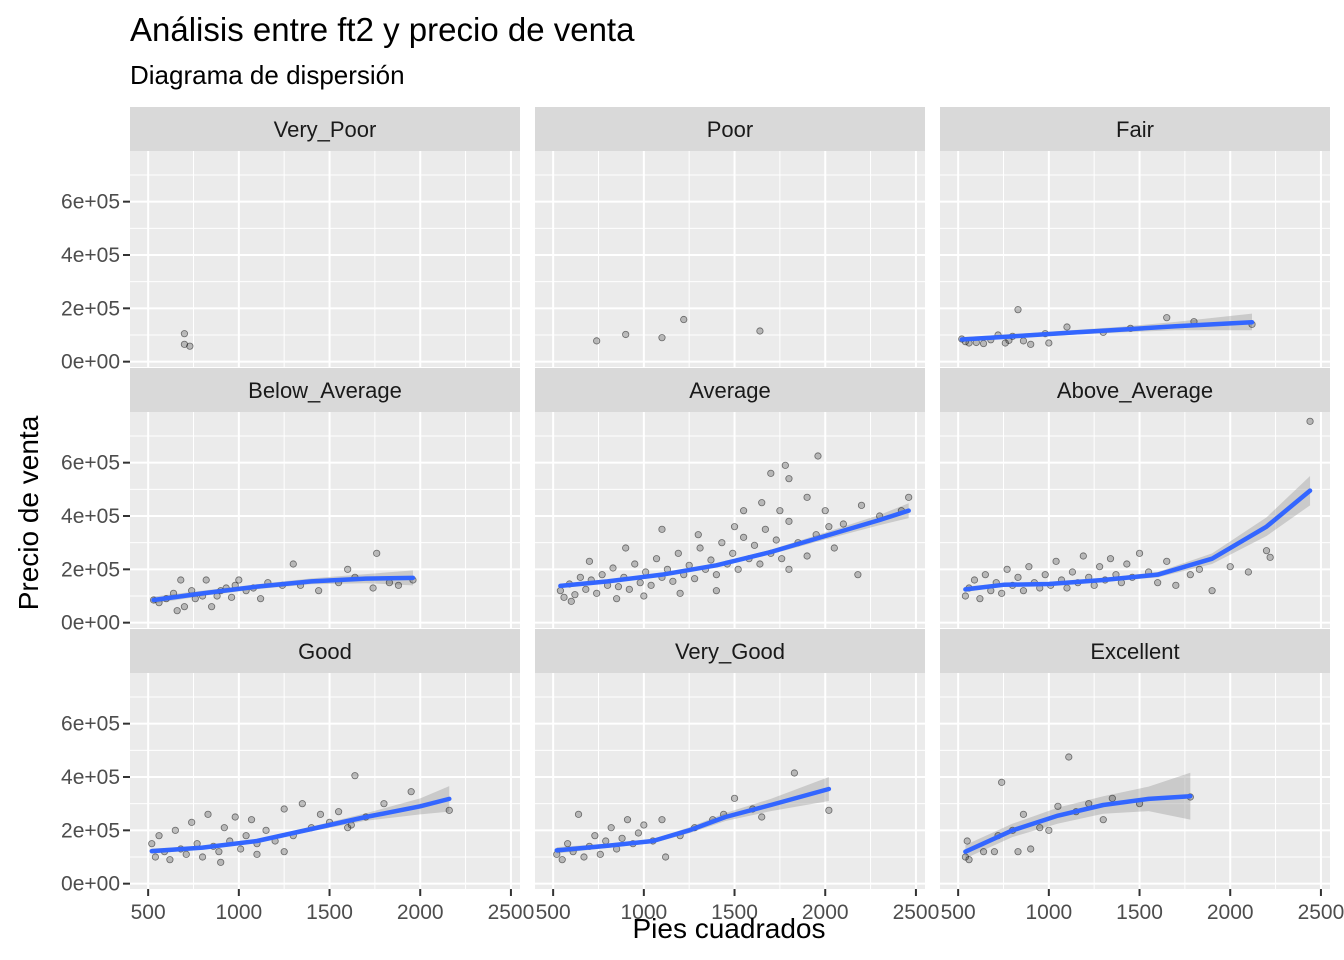  I want to click on strip-fair, so click(1135, 129).